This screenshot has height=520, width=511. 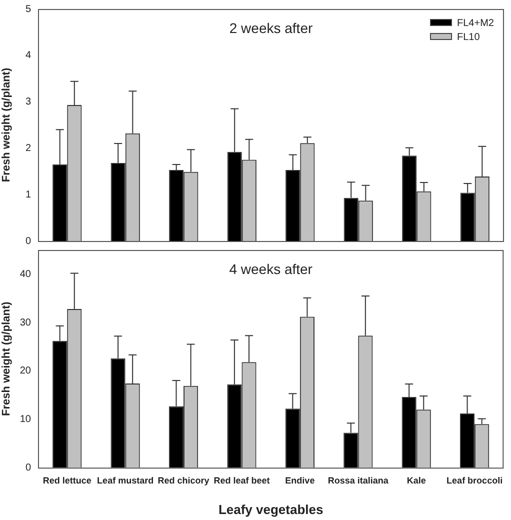 What do you see at coordinates (26, 274) in the screenshot?
I see `y-tick-label: 40` at bounding box center [26, 274].